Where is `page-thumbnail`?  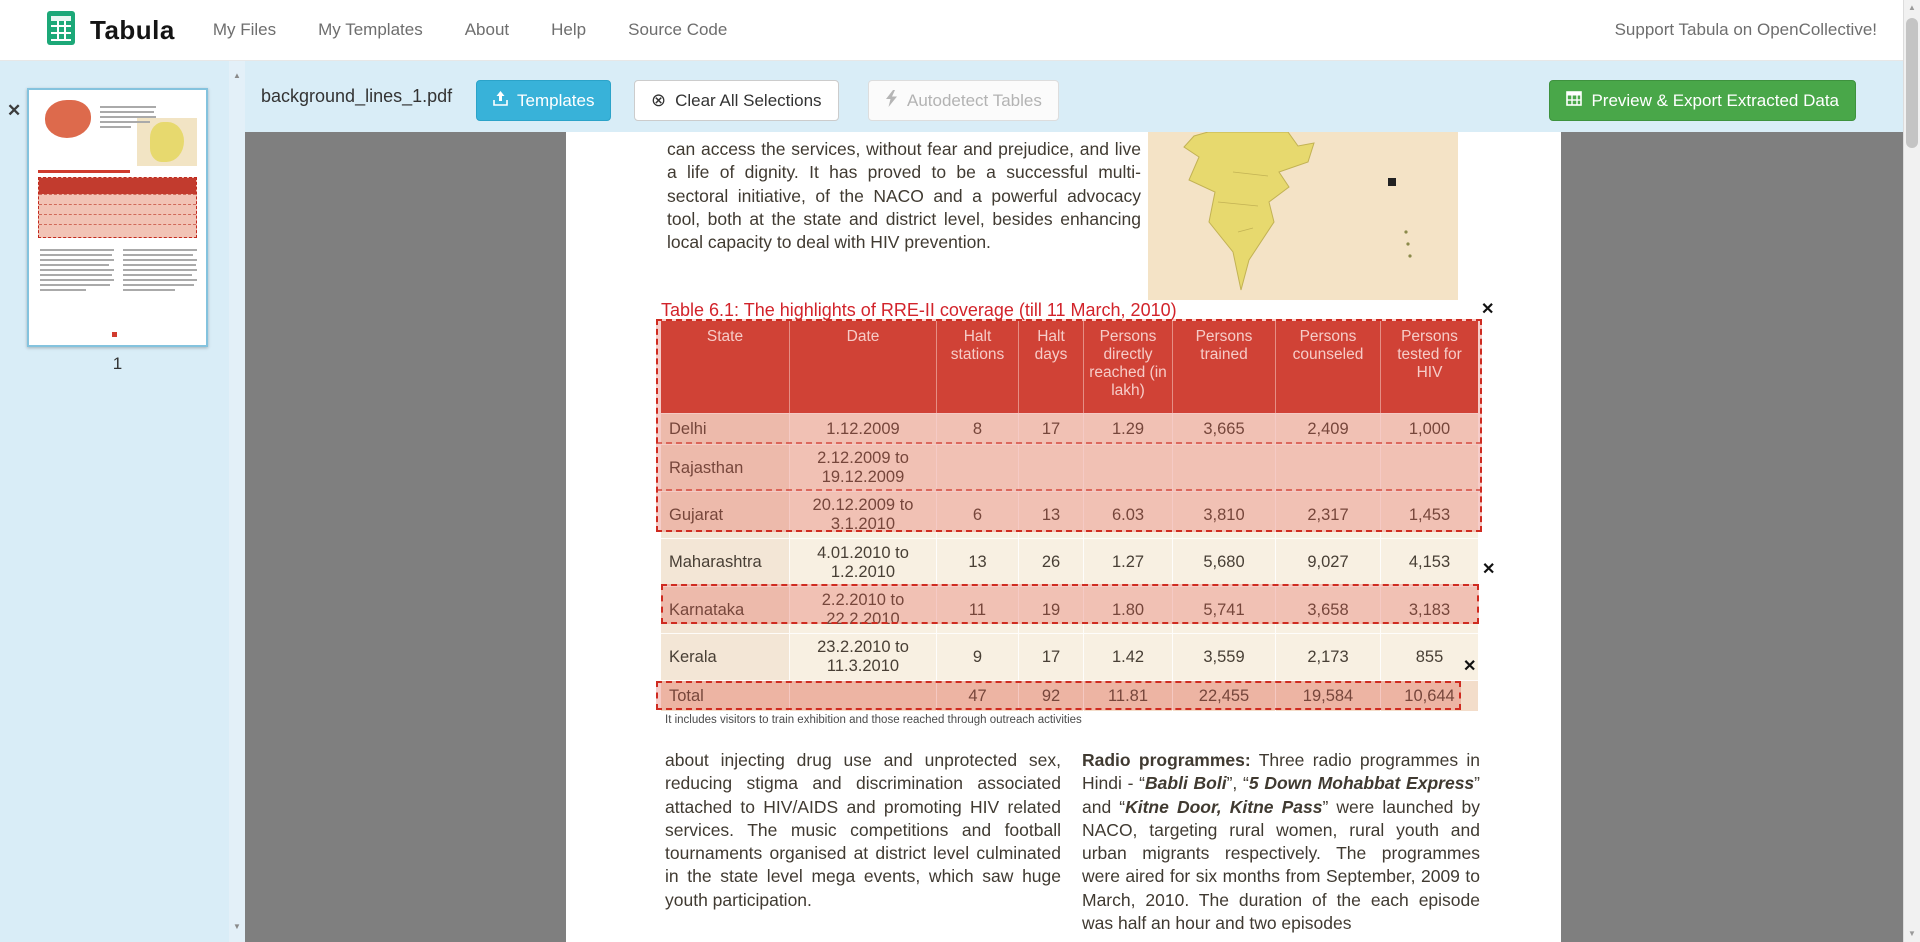 page-thumbnail is located at coordinates (117, 217).